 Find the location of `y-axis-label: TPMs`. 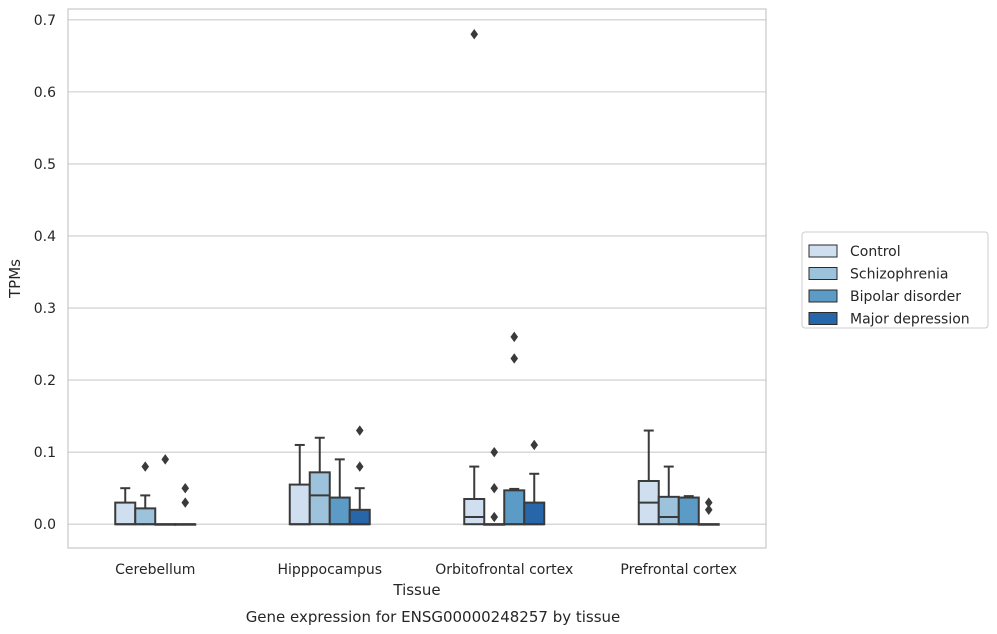

y-axis-label: TPMs is located at coordinates (15, 279).